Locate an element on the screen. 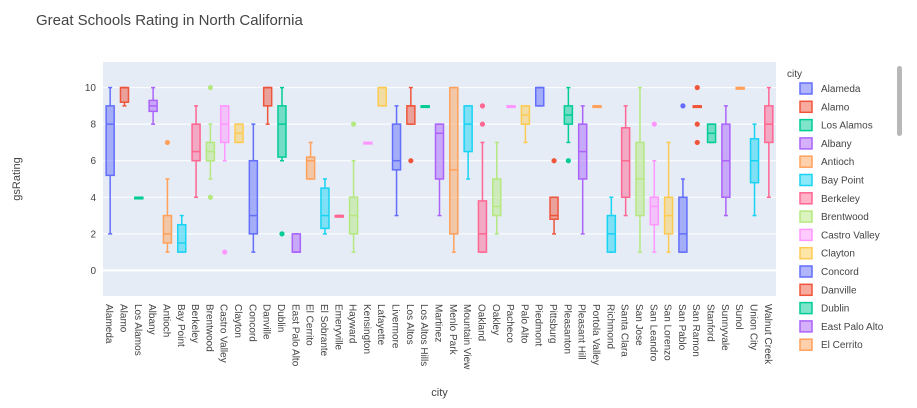 Image resolution: width=917 pixels, height=408 pixels. legend-item: El Cerrito is located at coordinates (831, 344).